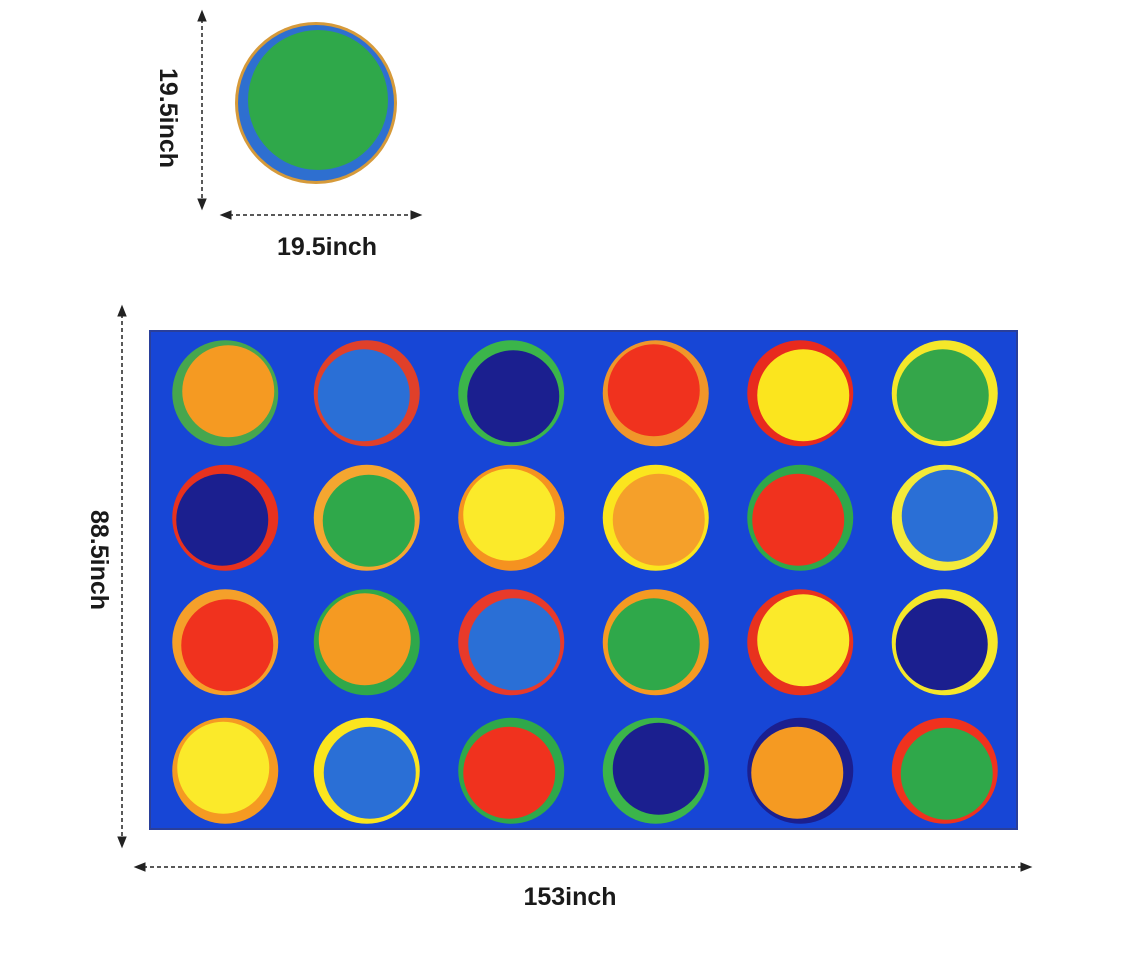 This screenshot has width=1125, height=953. Describe the element at coordinates (327, 247) in the screenshot. I see `single-spot-width-label: 19.5inch` at that location.